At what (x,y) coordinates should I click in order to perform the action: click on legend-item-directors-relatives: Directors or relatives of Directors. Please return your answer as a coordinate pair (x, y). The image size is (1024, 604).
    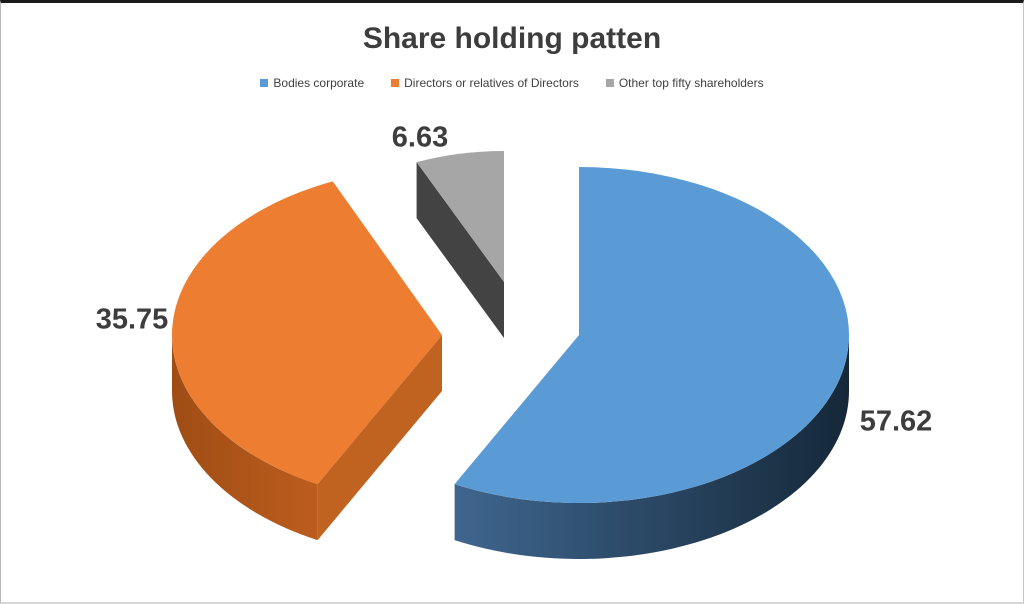
    Looking at the image, I should click on (485, 83).